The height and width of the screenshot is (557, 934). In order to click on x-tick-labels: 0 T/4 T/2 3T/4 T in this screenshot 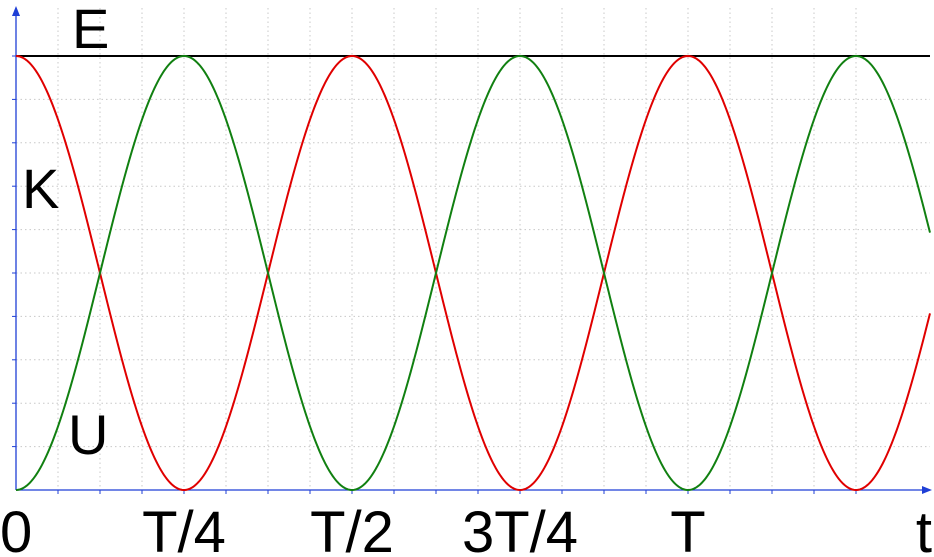, I will do `click(353, 528)`.